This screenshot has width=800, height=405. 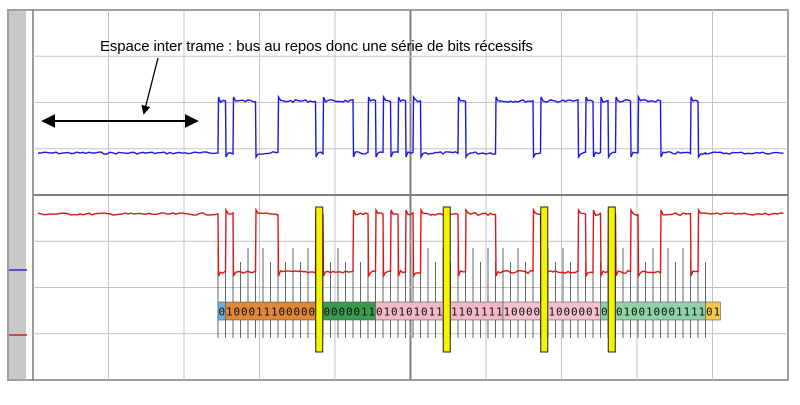 What do you see at coordinates (465, 279) in the screenshot?
I see `stuff-bit-markers` at bounding box center [465, 279].